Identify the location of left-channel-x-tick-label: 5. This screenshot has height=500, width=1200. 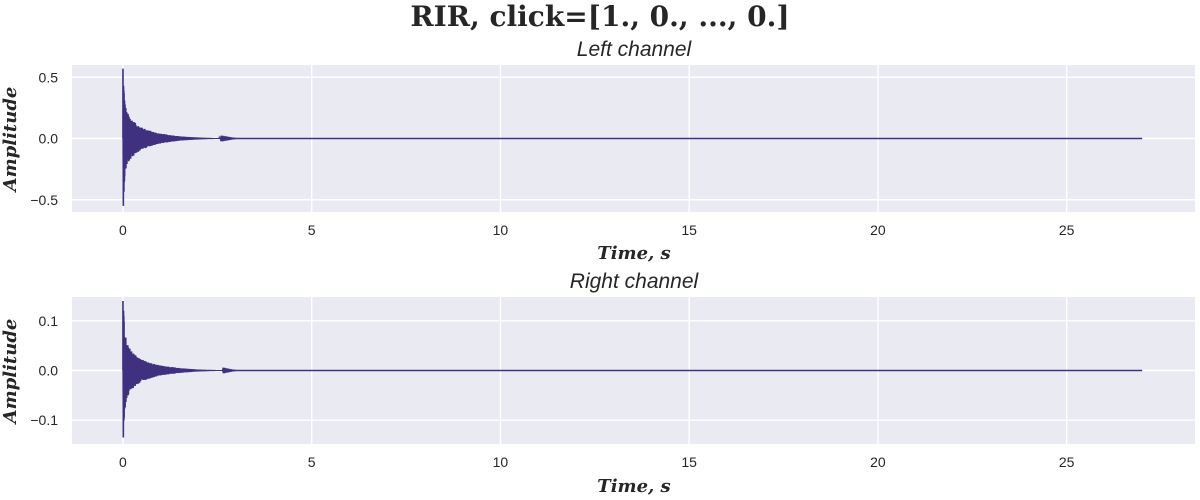
(312, 230).